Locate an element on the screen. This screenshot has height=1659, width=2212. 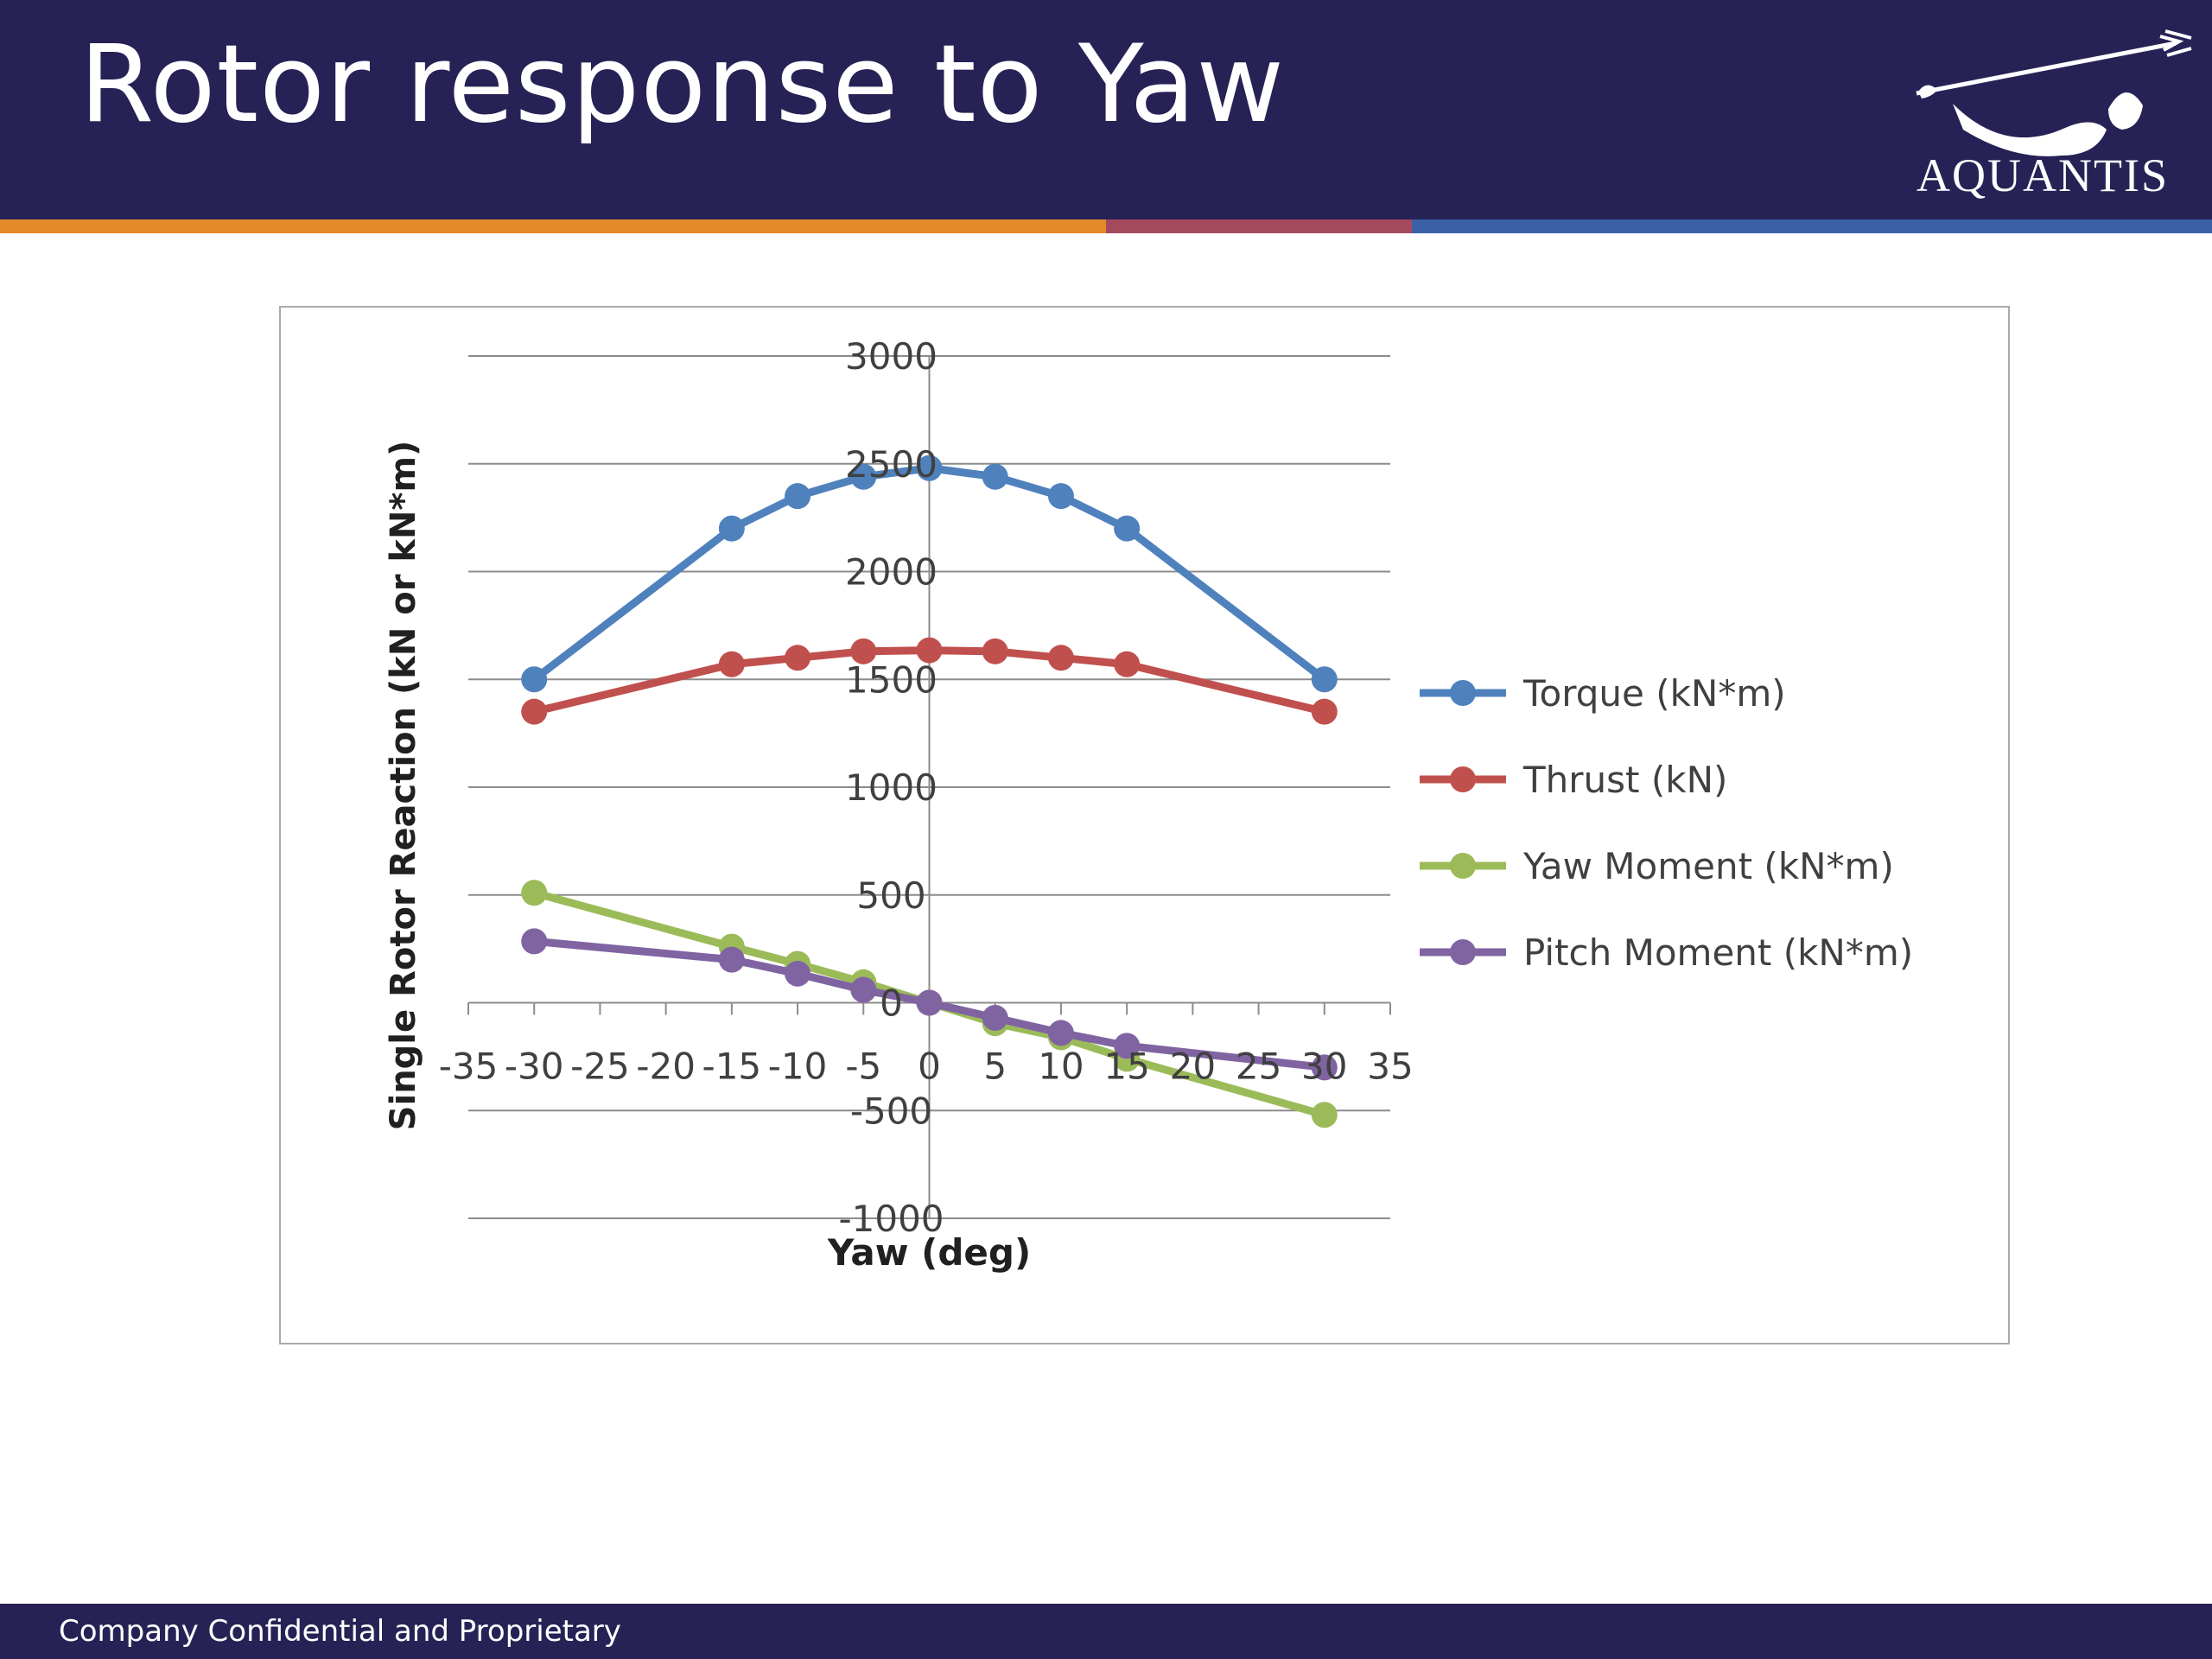
y-tick-label: 2500 is located at coordinates (891, 464).